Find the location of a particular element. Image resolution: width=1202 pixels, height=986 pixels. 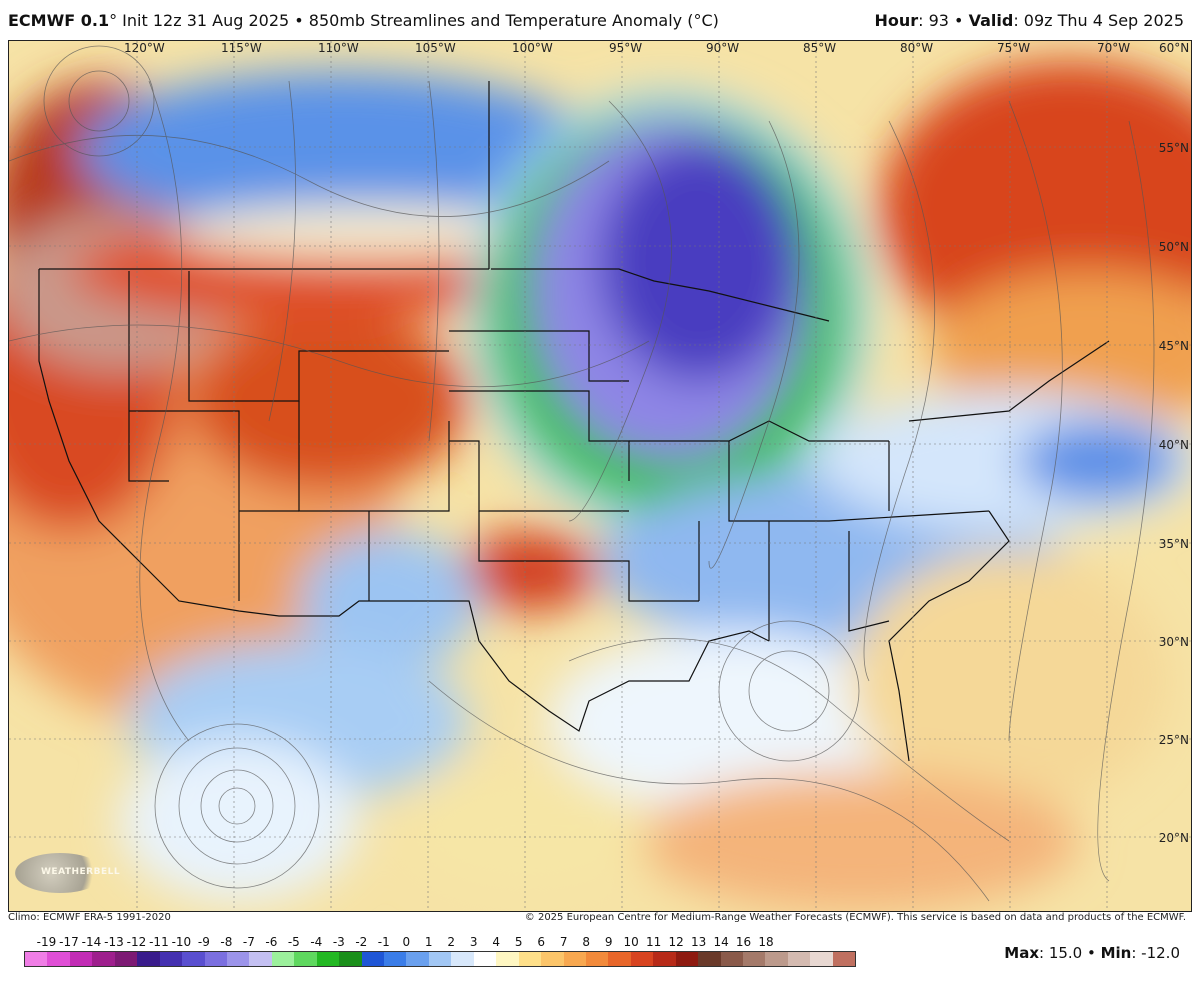

scale-label: 13 is located at coordinates (698, 942).